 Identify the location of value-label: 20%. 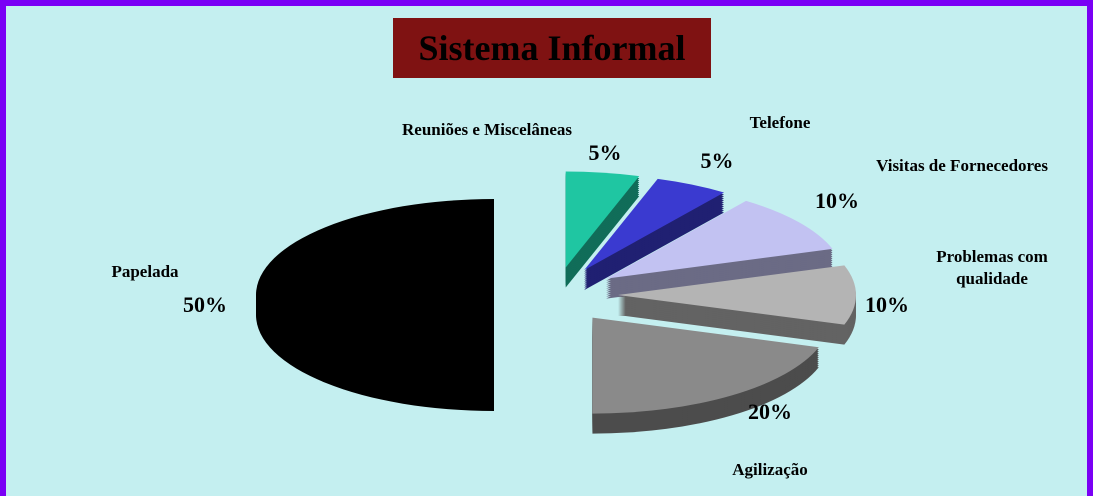
(770, 411).